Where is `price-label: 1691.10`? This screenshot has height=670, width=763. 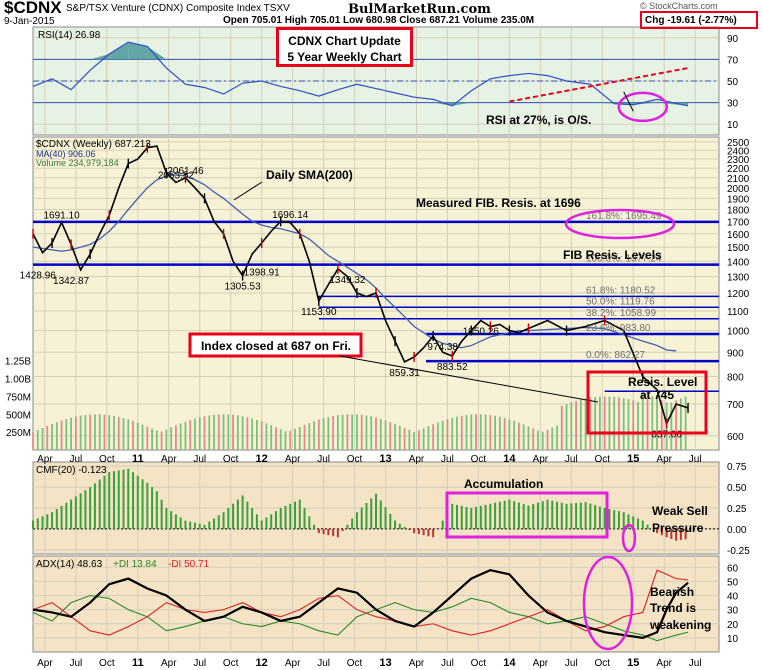 price-label: 1691.10 is located at coordinates (62, 215).